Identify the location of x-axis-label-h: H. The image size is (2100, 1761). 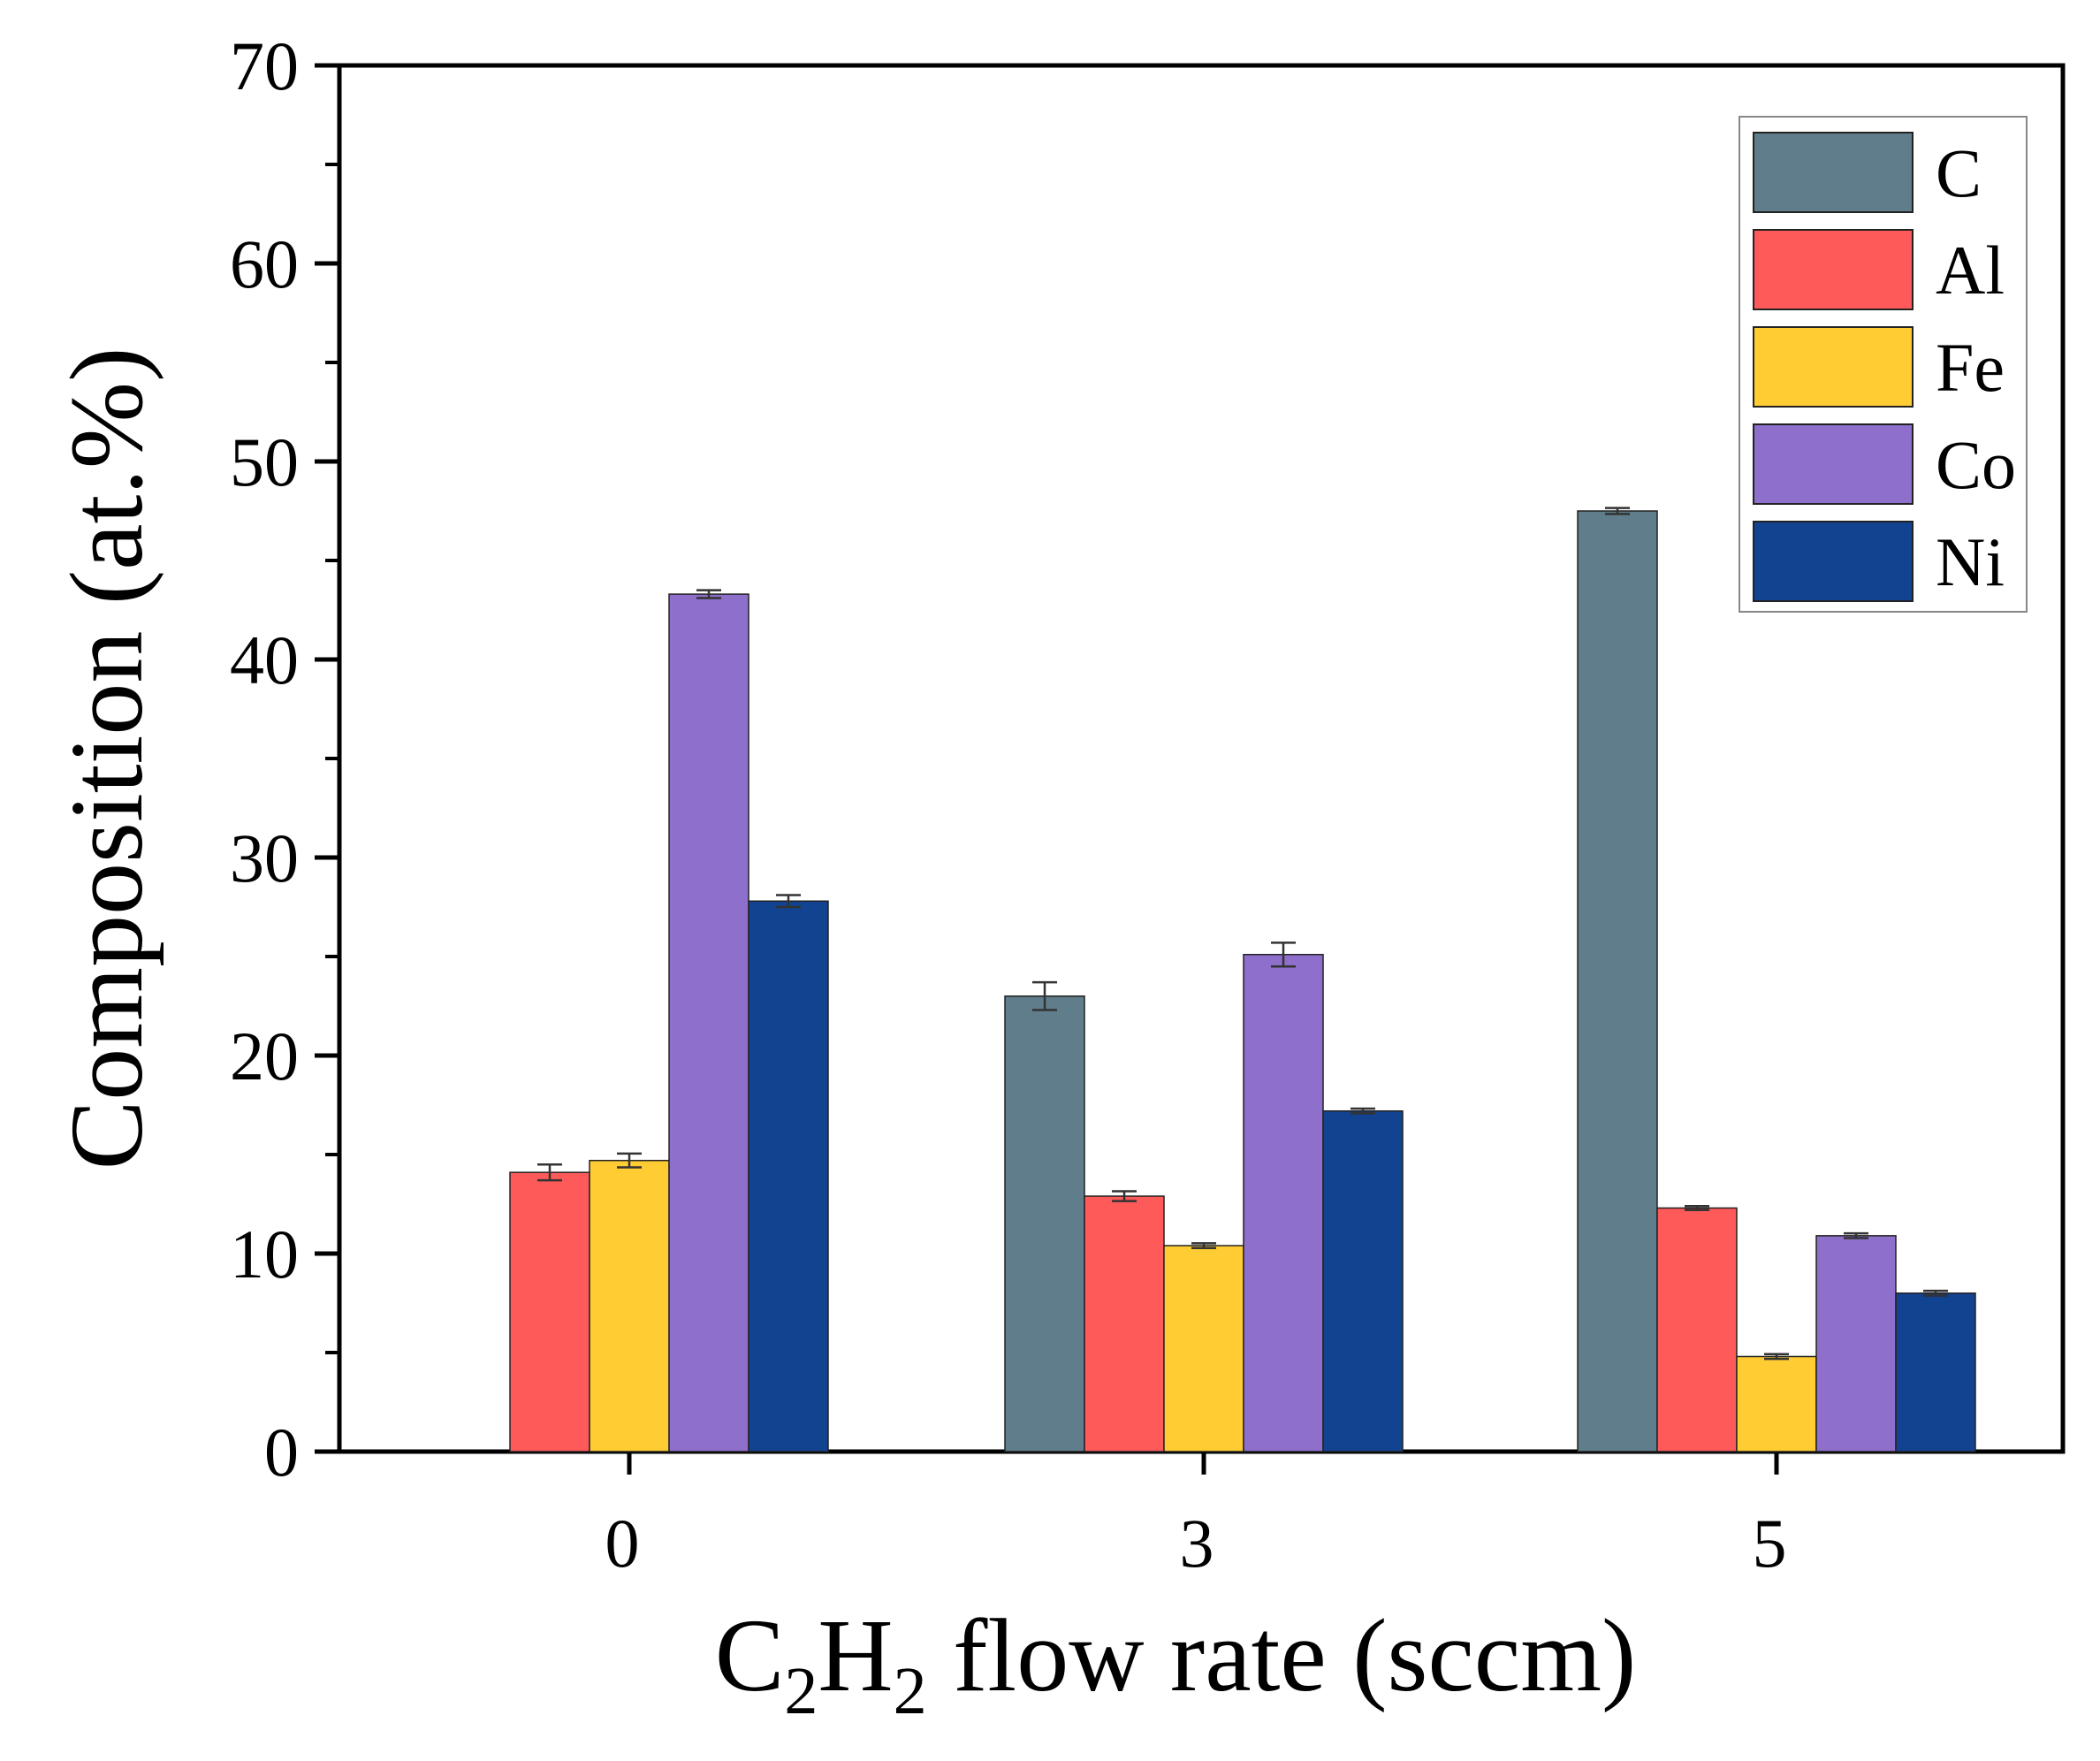
(856, 1655).